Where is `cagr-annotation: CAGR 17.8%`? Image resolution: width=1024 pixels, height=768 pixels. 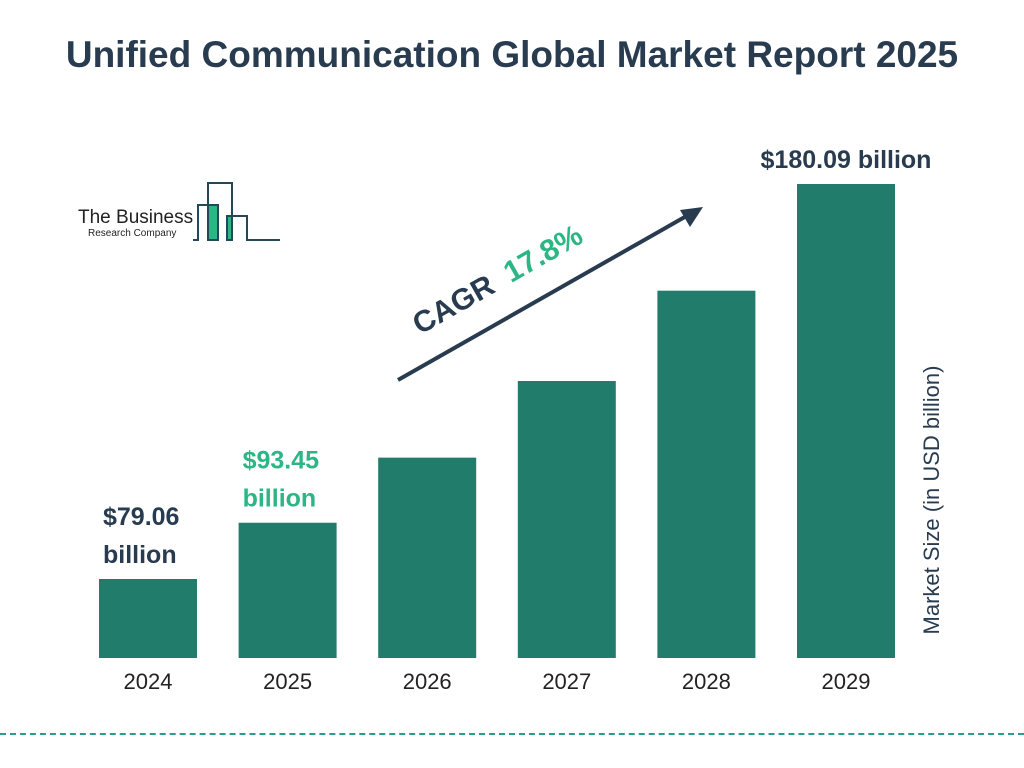 cagr-annotation: CAGR 17.8% is located at coordinates (550, 294).